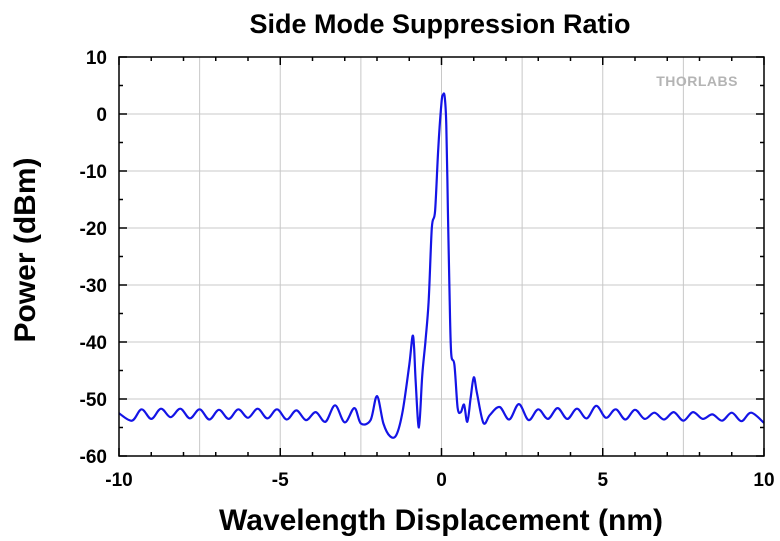 This screenshot has width=780, height=541. What do you see at coordinates (763, 480) in the screenshot?
I see `x-tick-label: 10` at bounding box center [763, 480].